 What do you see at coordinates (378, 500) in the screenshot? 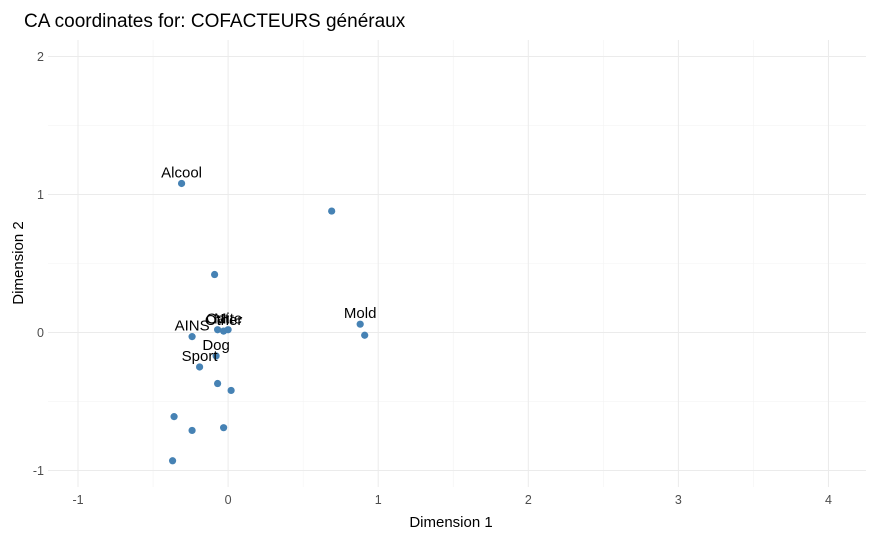
I see `x-tick-label: 1` at bounding box center [378, 500].